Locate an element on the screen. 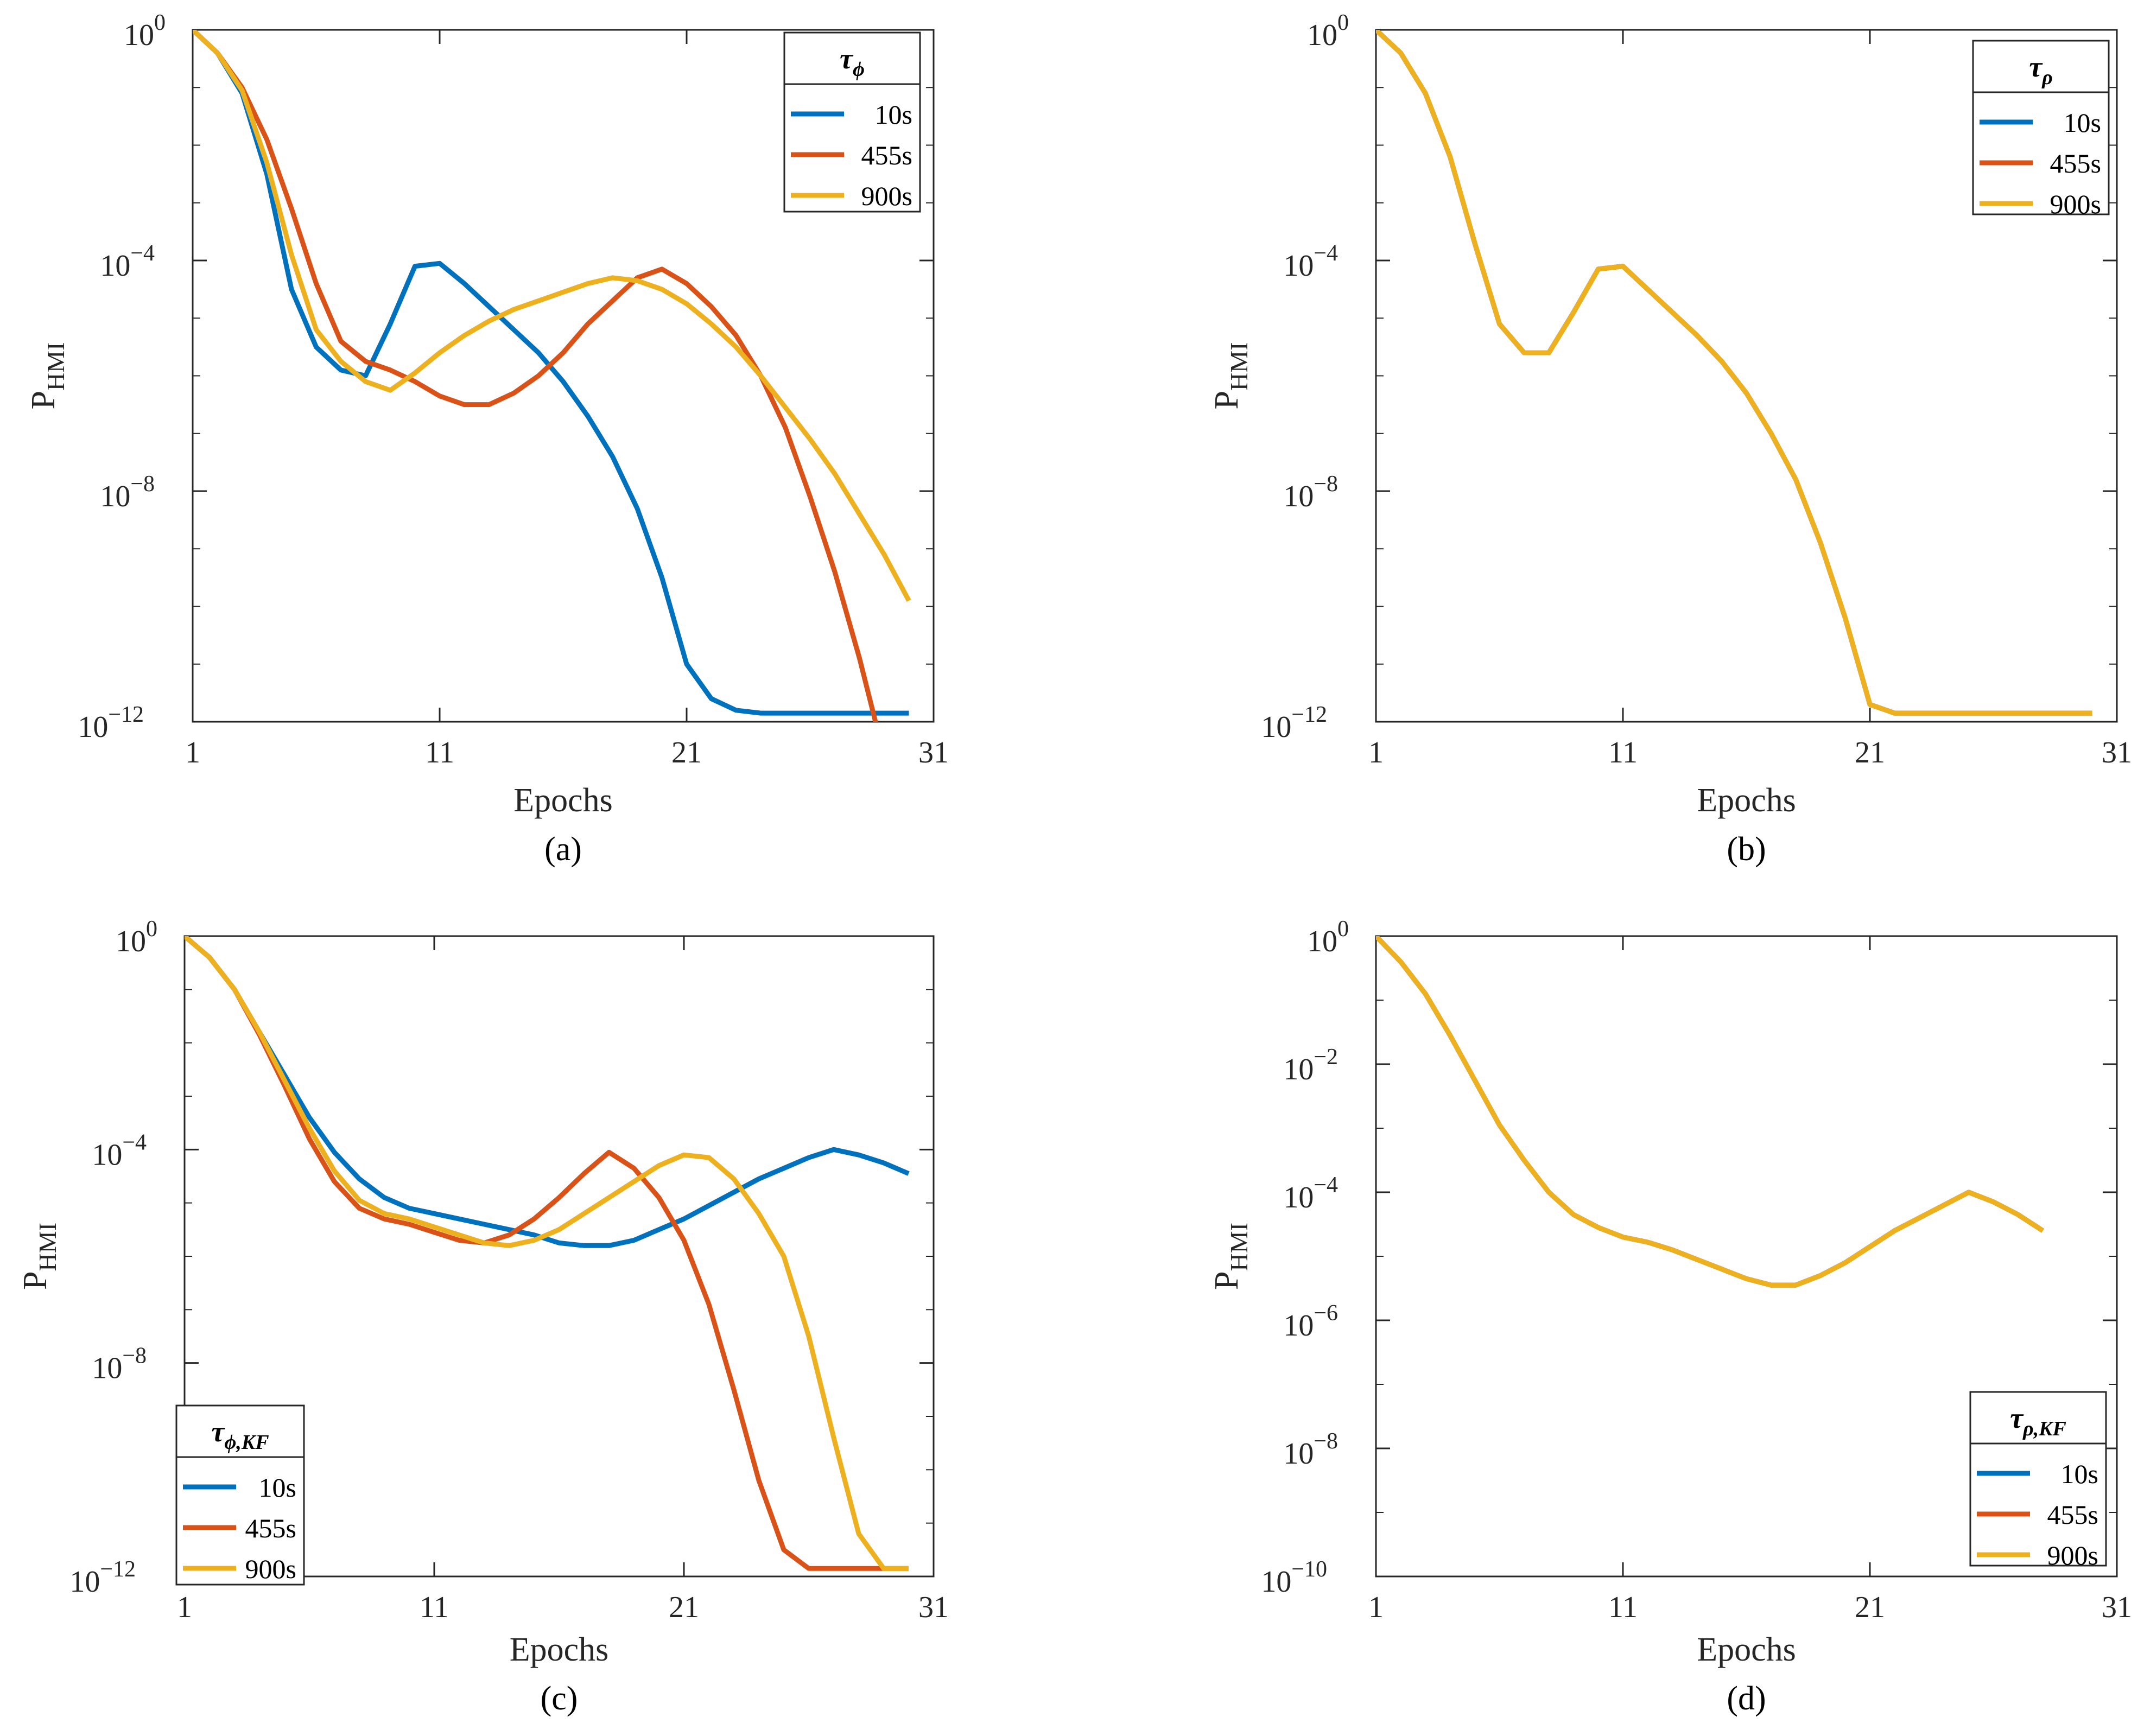 The width and height of the screenshot is (2144, 1736). legend-title-sub: ϕ is located at coordinates (859, 69).